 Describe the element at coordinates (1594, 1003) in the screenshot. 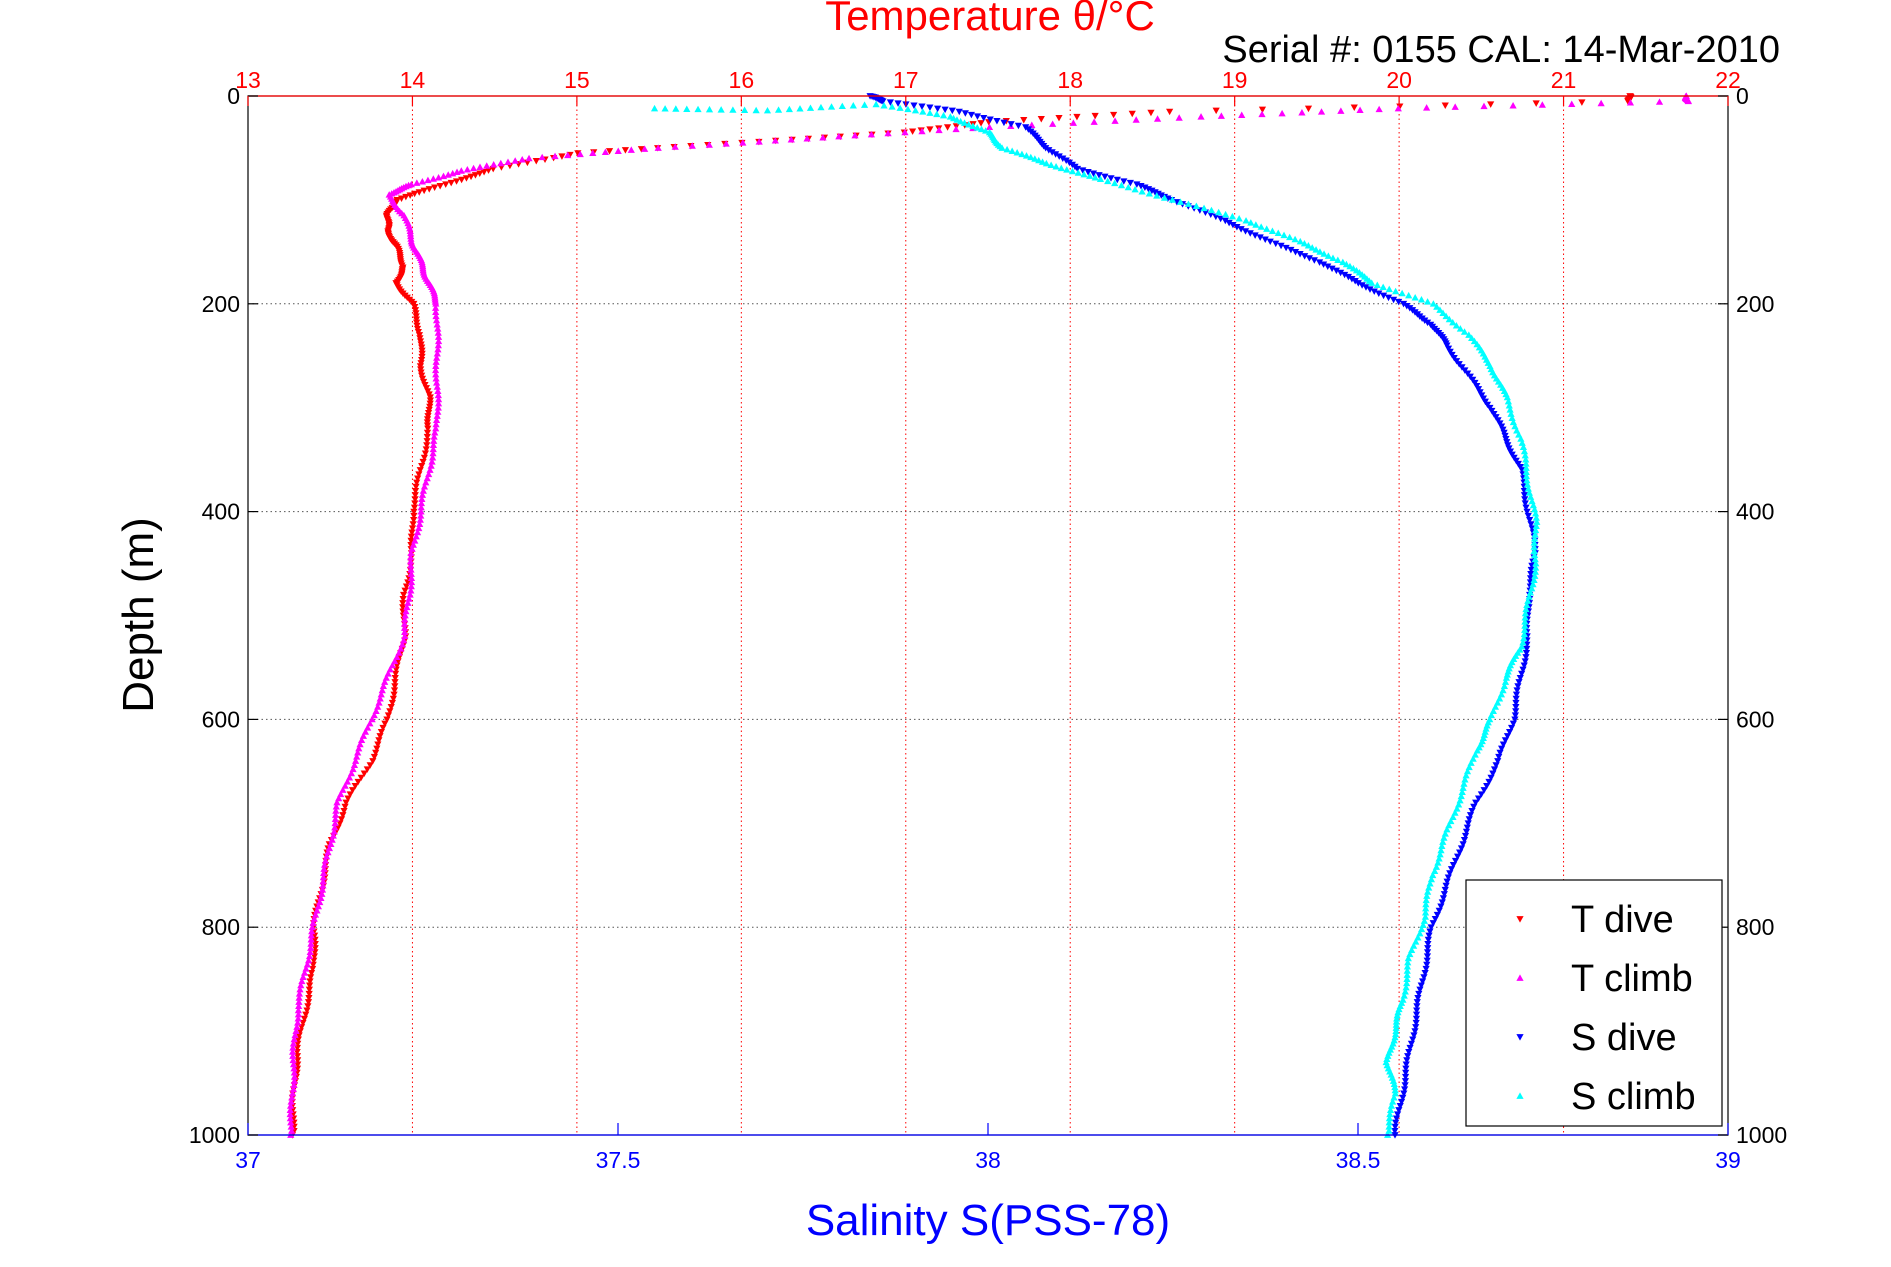

I see `legend-box` at that location.